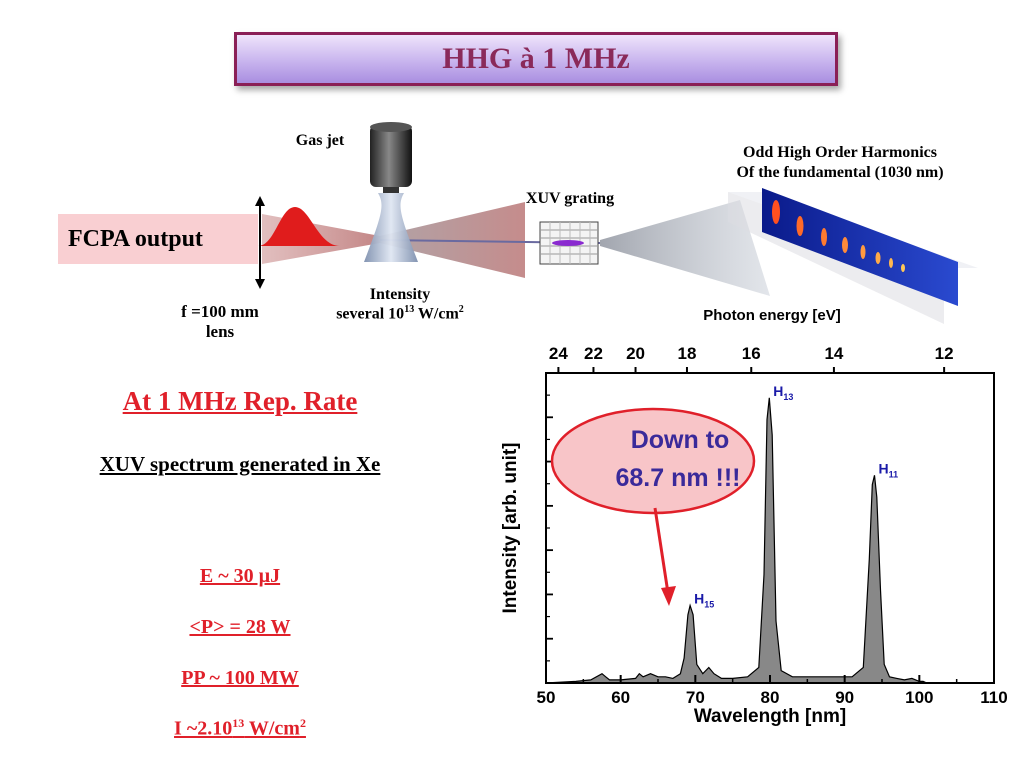  What do you see at coordinates (664, 556) in the screenshot?
I see `callout-arrow-icon` at bounding box center [664, 556].